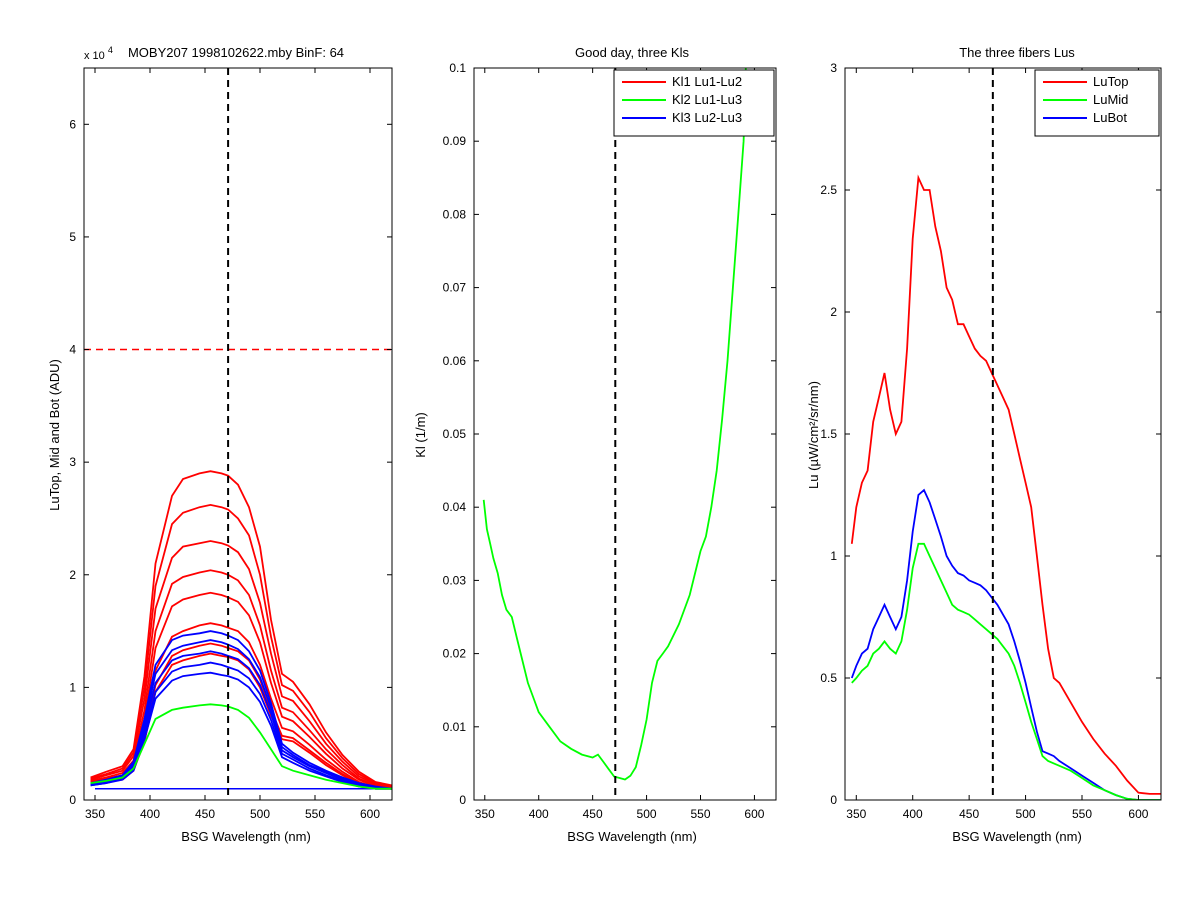 The height and width of the screenshot is (900, 1200). Describe the element at coordinates (457, 68) in the screenshot. I see `y-tick-label: 0.1` at that location.